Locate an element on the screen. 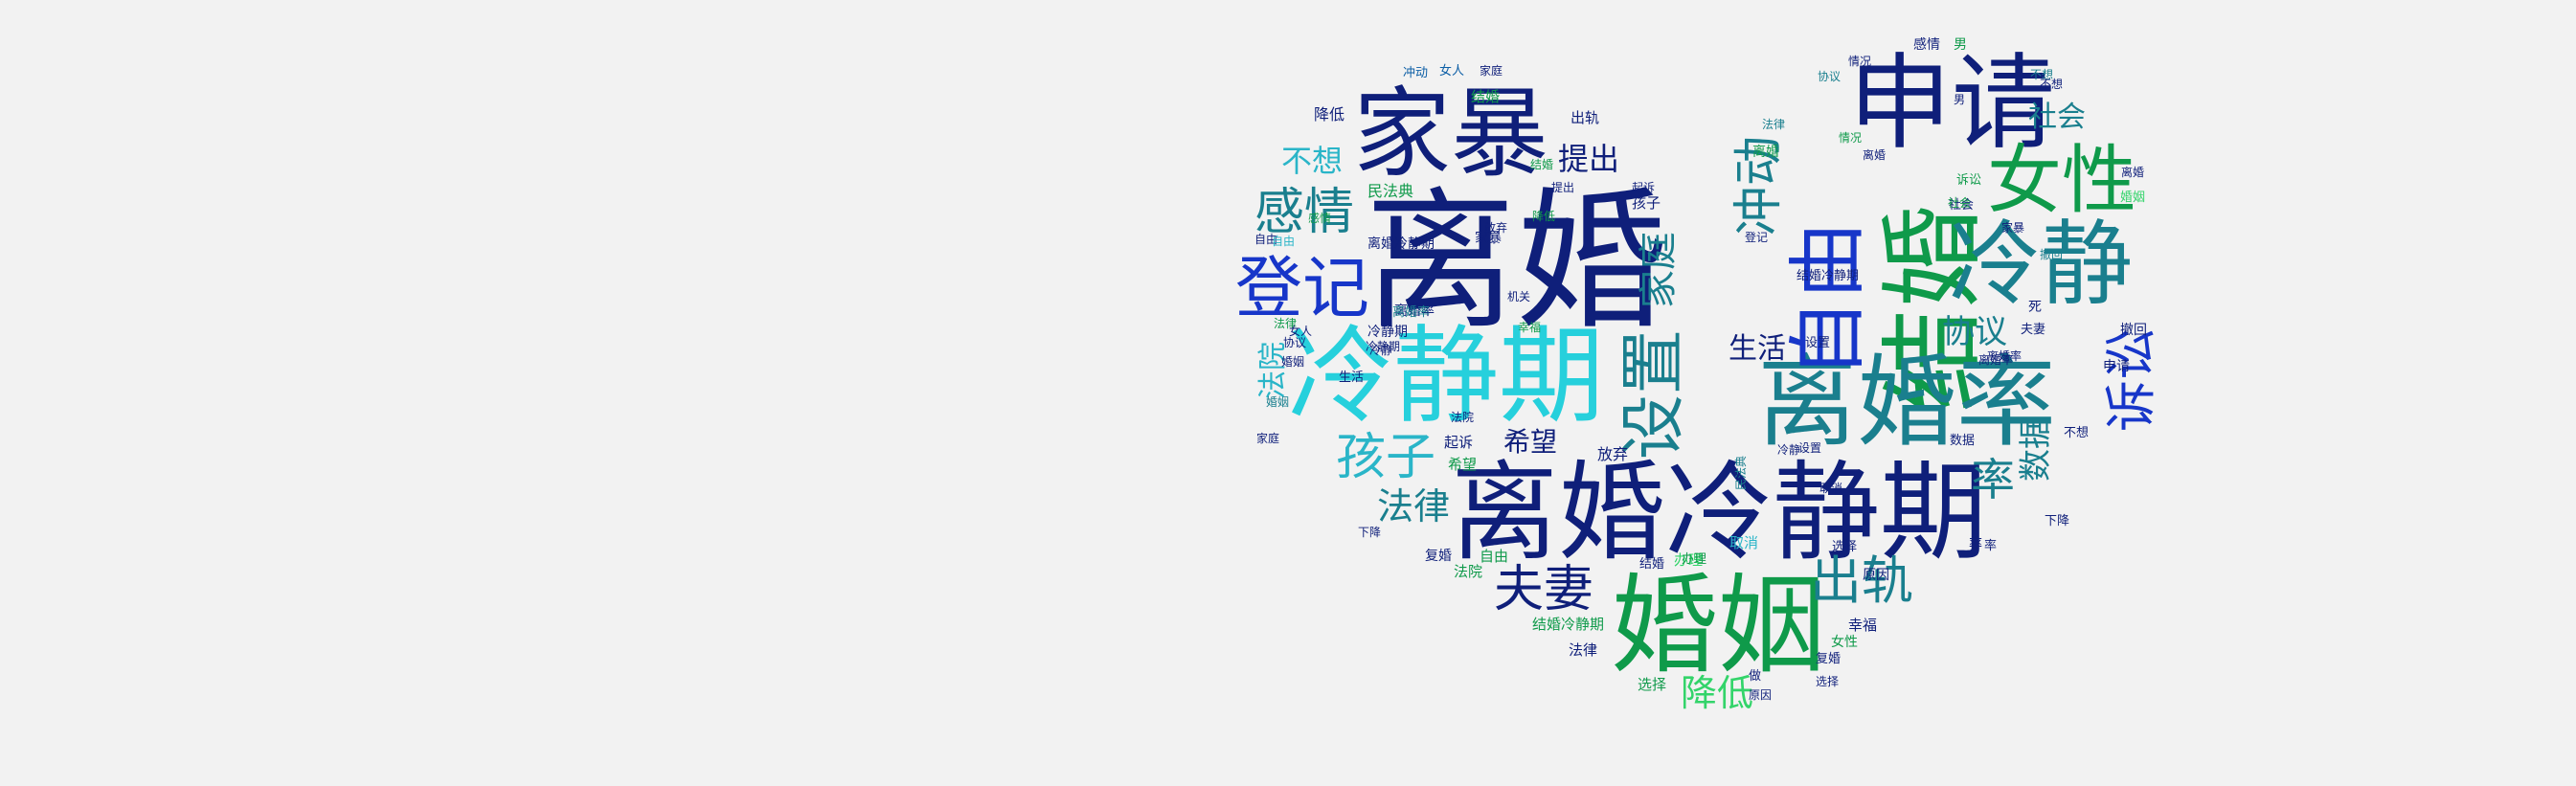  word: 生活 is located at coordinates (1352, 378).